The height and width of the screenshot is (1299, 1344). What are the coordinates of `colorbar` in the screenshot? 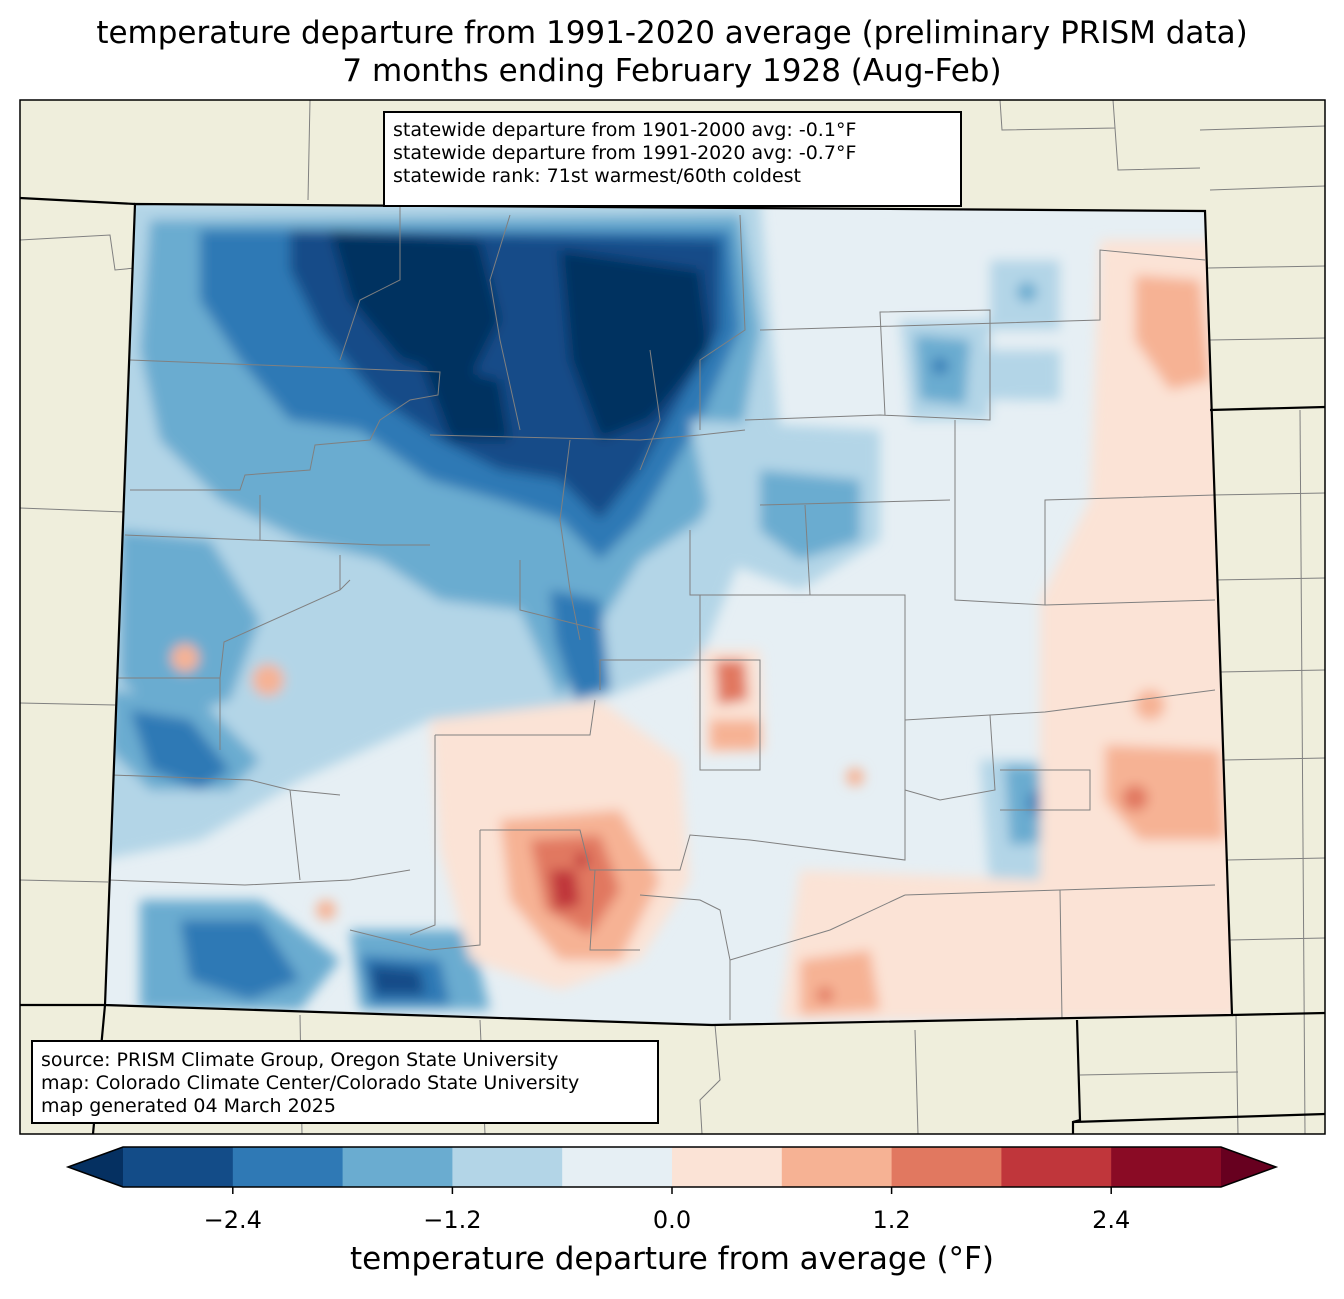 It's located at (672, 1170).